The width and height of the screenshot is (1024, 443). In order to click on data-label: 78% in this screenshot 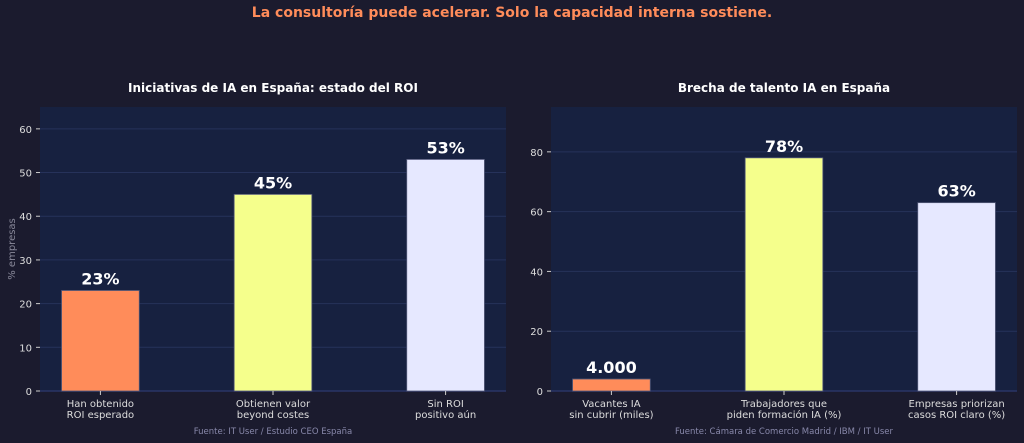, I will do `click(784, 146)`.